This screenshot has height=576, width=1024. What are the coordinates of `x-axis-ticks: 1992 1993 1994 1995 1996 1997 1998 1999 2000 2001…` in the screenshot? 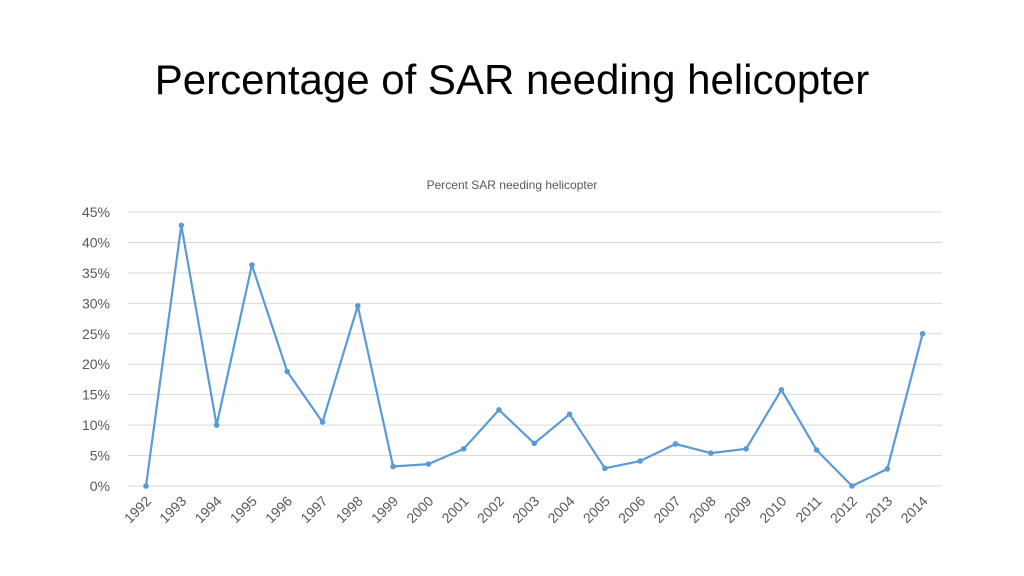 It's located at (526, 509).